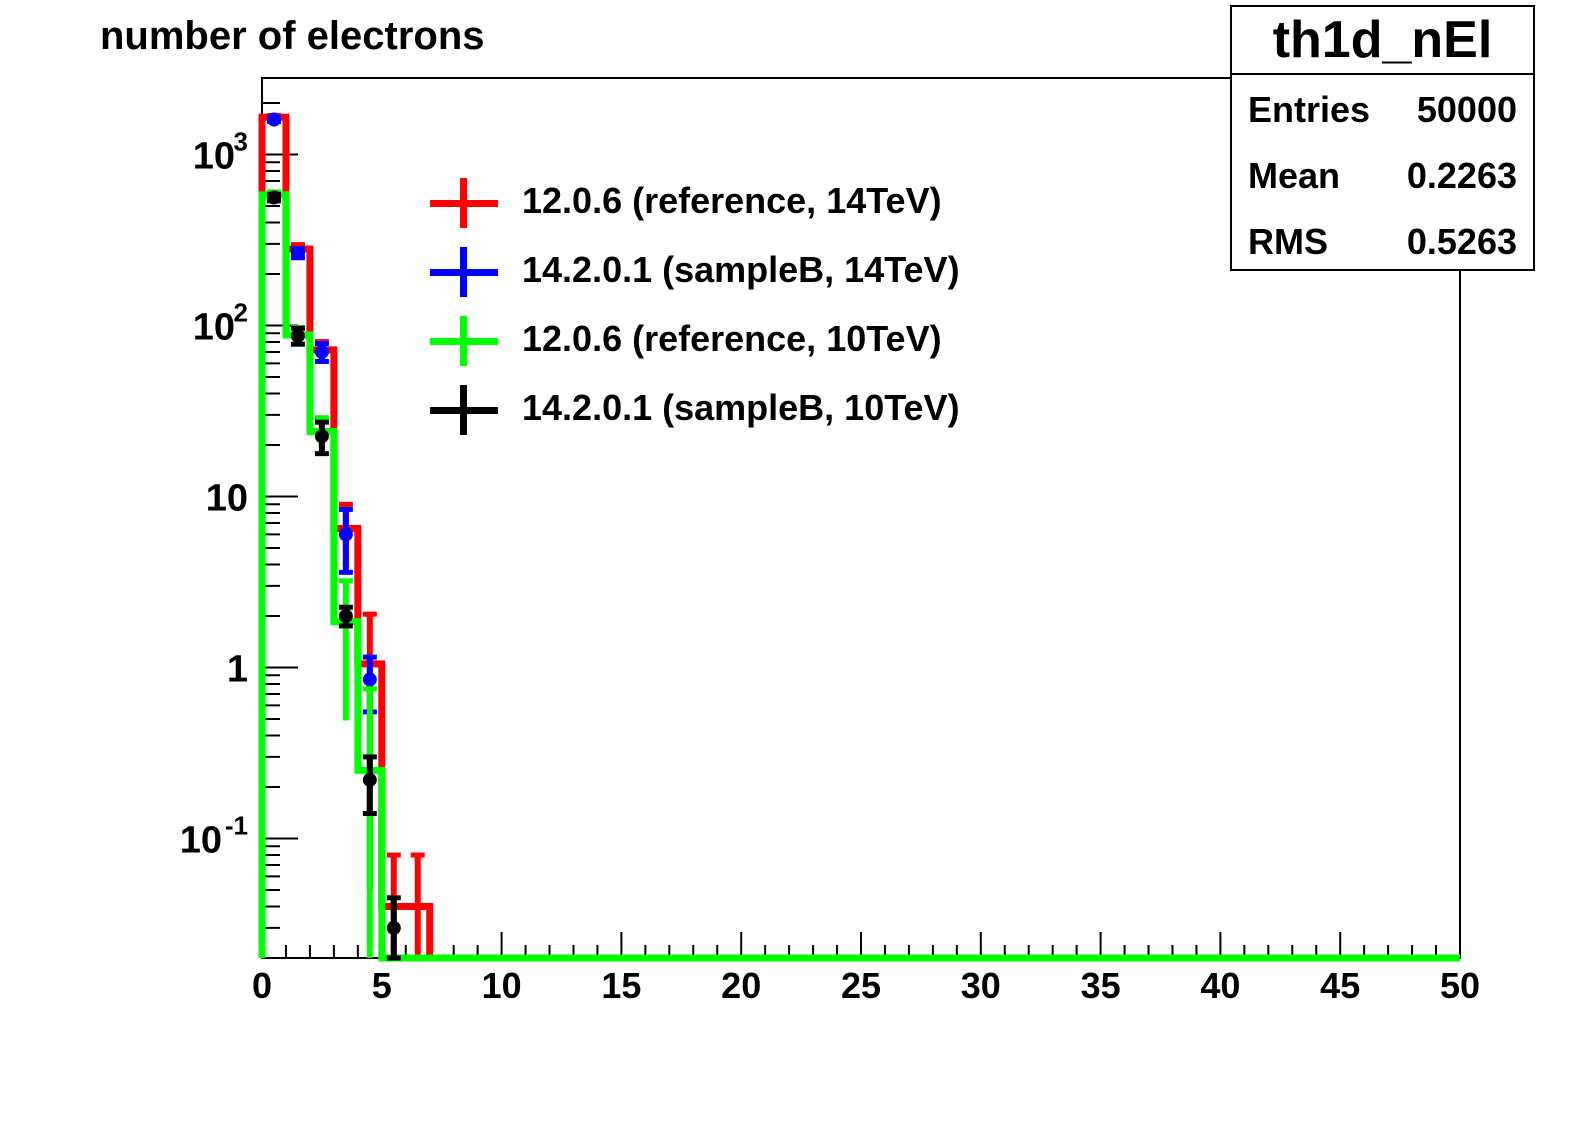 Image resolution: width=1575 pixels, height=1142 pixels. Describe the element at coordinates (861, 985) in the screenshot. I see `x-tick-label: 25` at that location.